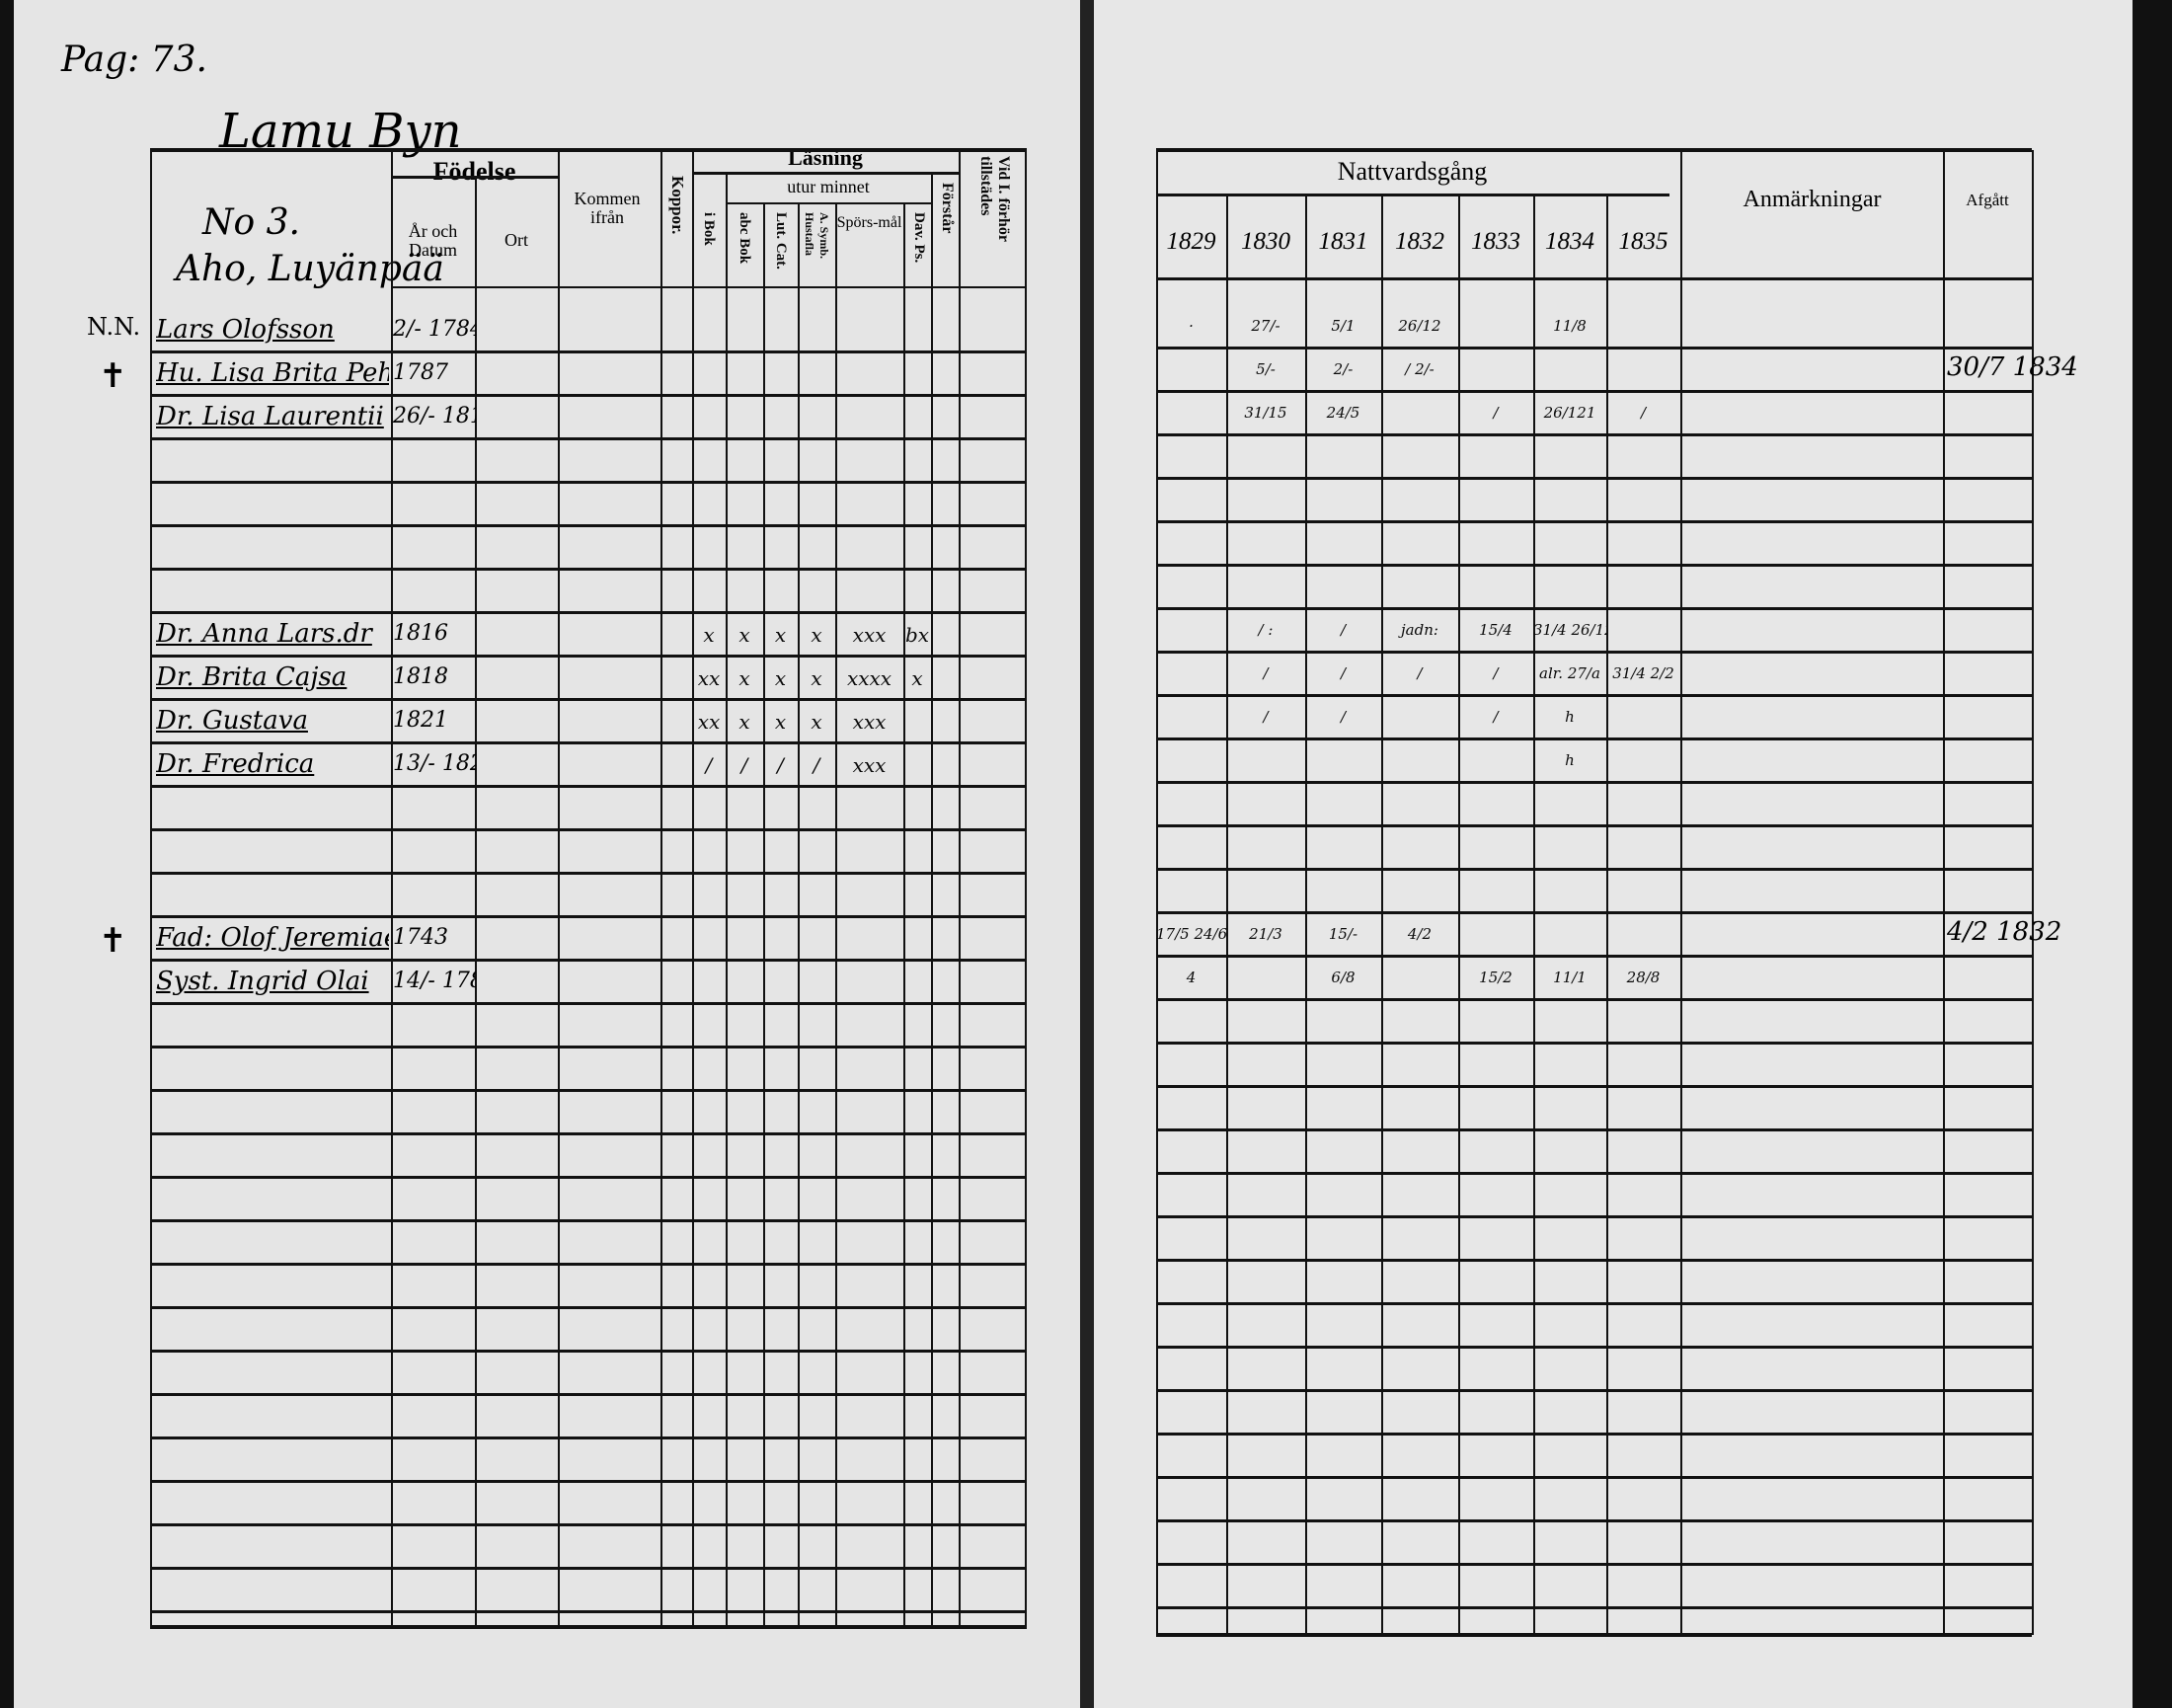 The width and height of the screenshot is (2172, 1708). What do you see at coordinates (421, 937) in the screenshot?
I see `birth-date: 1743` at bounding box center [421, 937].